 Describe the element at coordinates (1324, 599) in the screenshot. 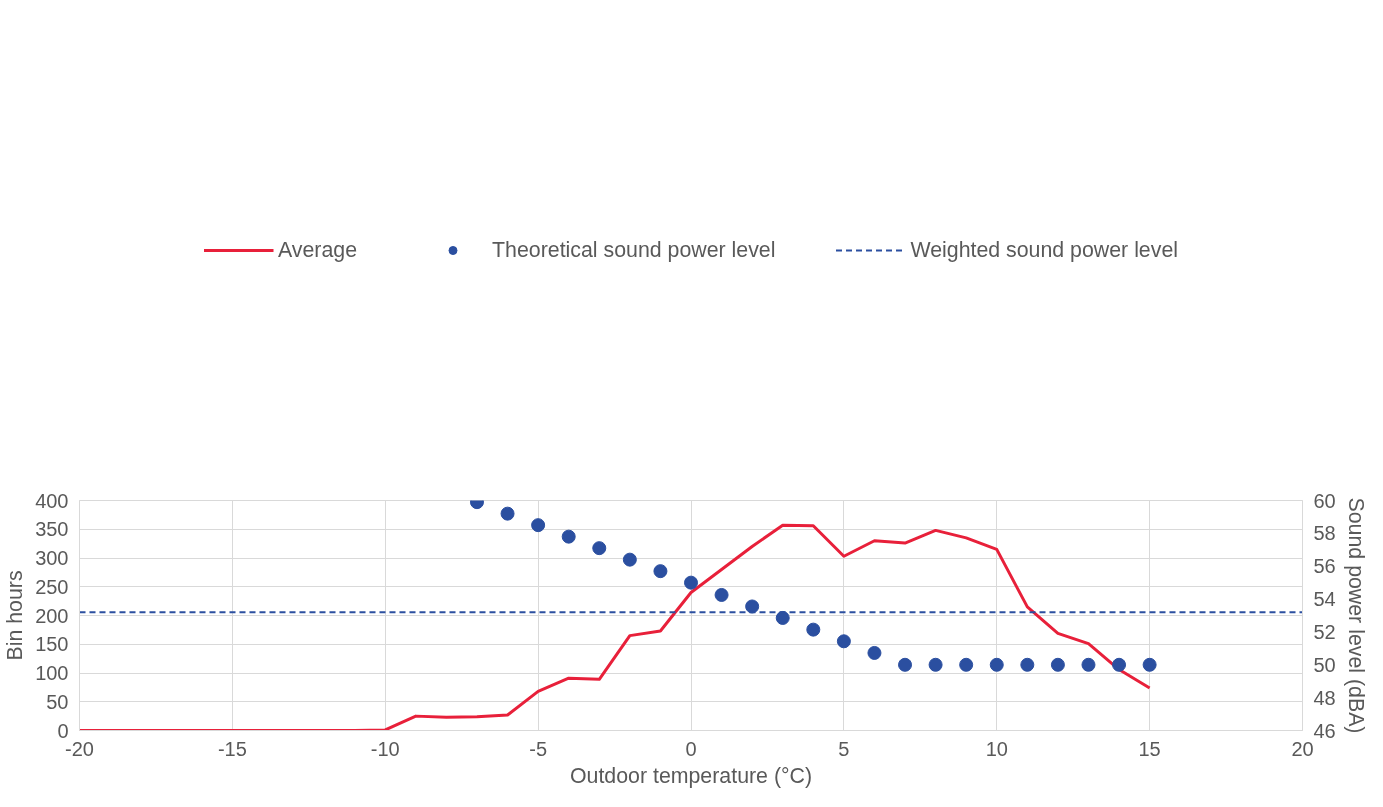

I see `y2-tick-label: 54` at that location.